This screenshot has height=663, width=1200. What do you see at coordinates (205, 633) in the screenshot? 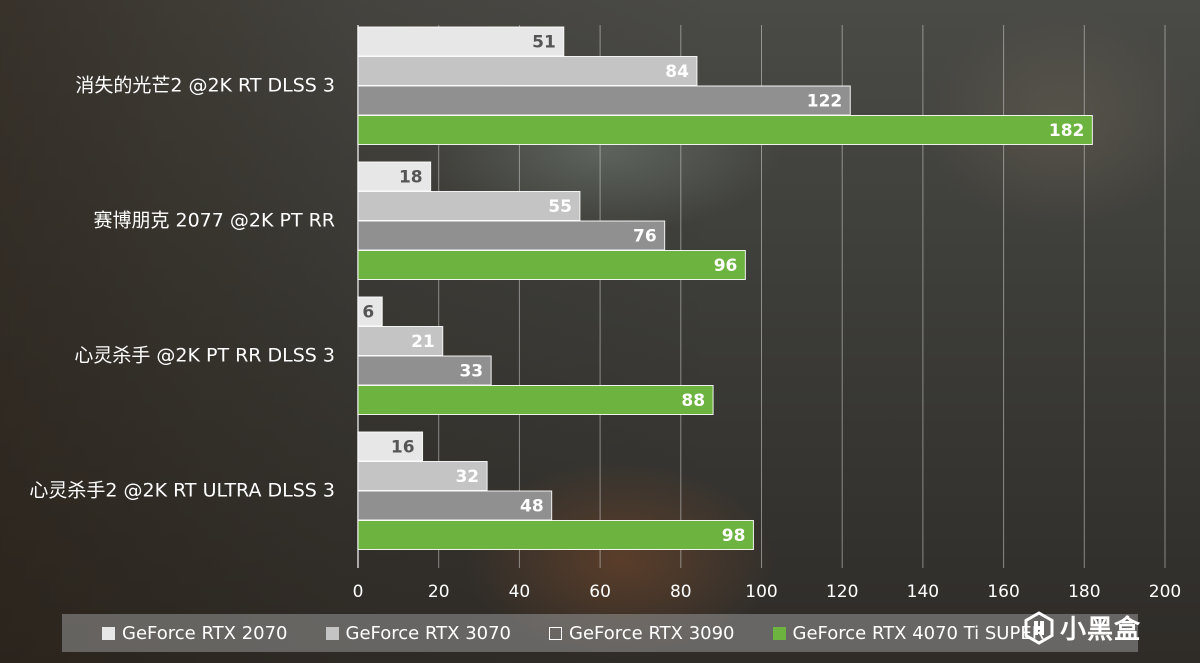
I see `legend-label: GeForce RTX 2070` at bounding box center [205, 633].